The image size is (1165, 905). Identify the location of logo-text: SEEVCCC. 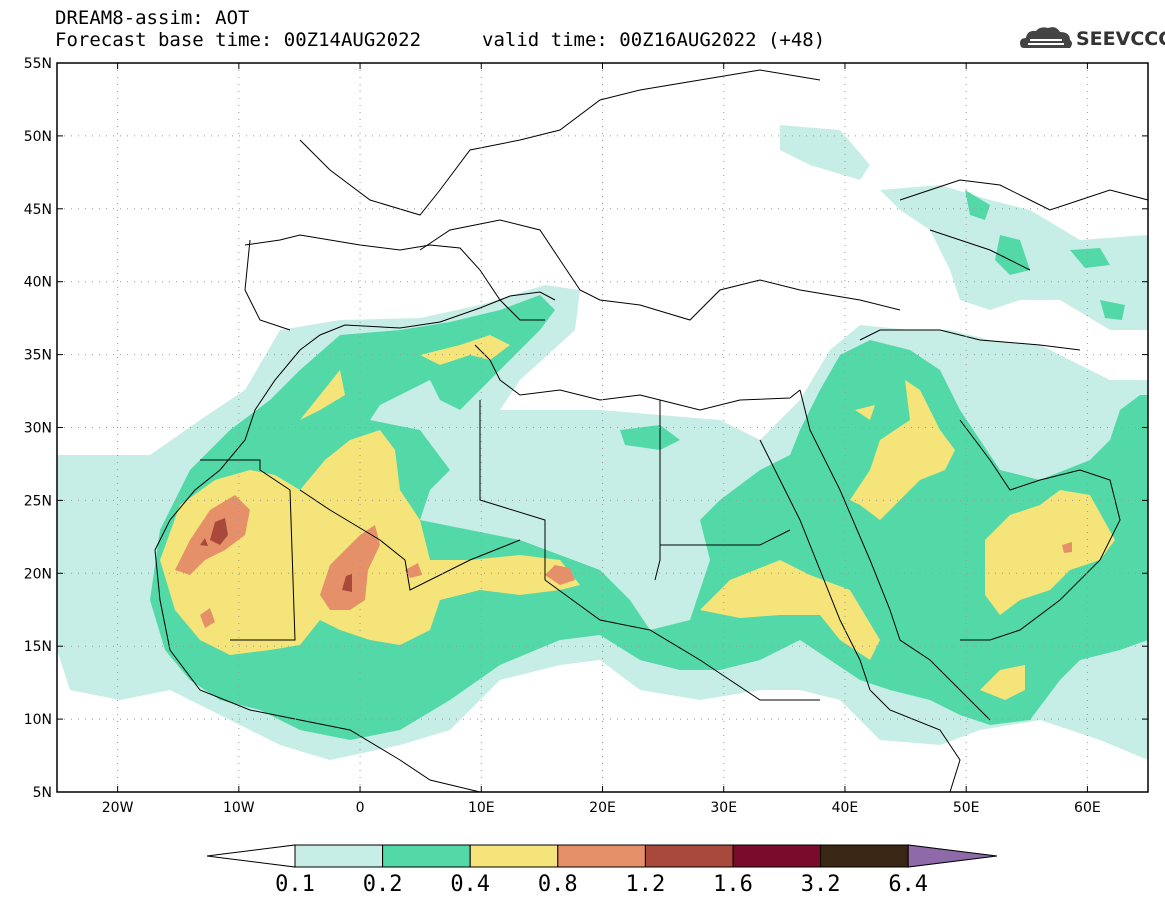
(1120, 39).